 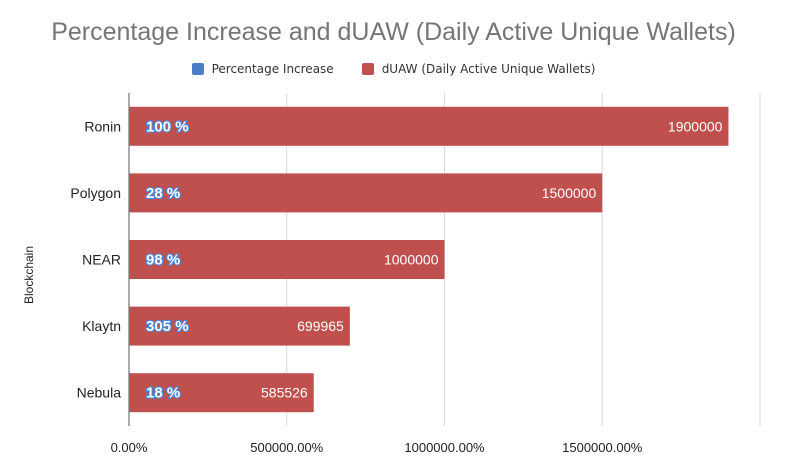 I want to click on data-label-duaw: 699965, so click(x=320, y=326).